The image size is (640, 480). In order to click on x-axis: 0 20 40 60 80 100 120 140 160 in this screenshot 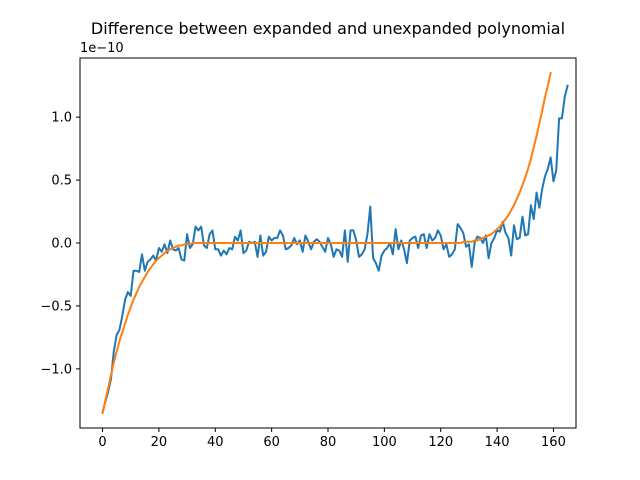, I will do `click(332, 439)`.